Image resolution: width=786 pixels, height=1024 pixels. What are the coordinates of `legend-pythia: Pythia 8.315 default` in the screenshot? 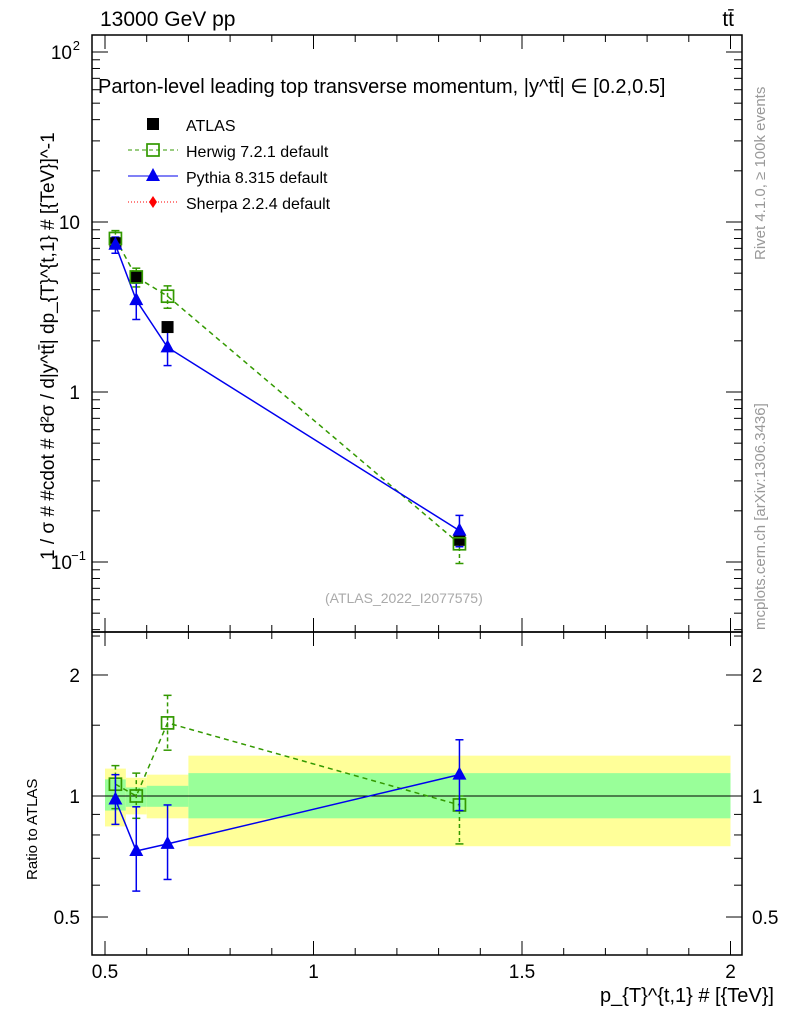 It's located at (257, 178).